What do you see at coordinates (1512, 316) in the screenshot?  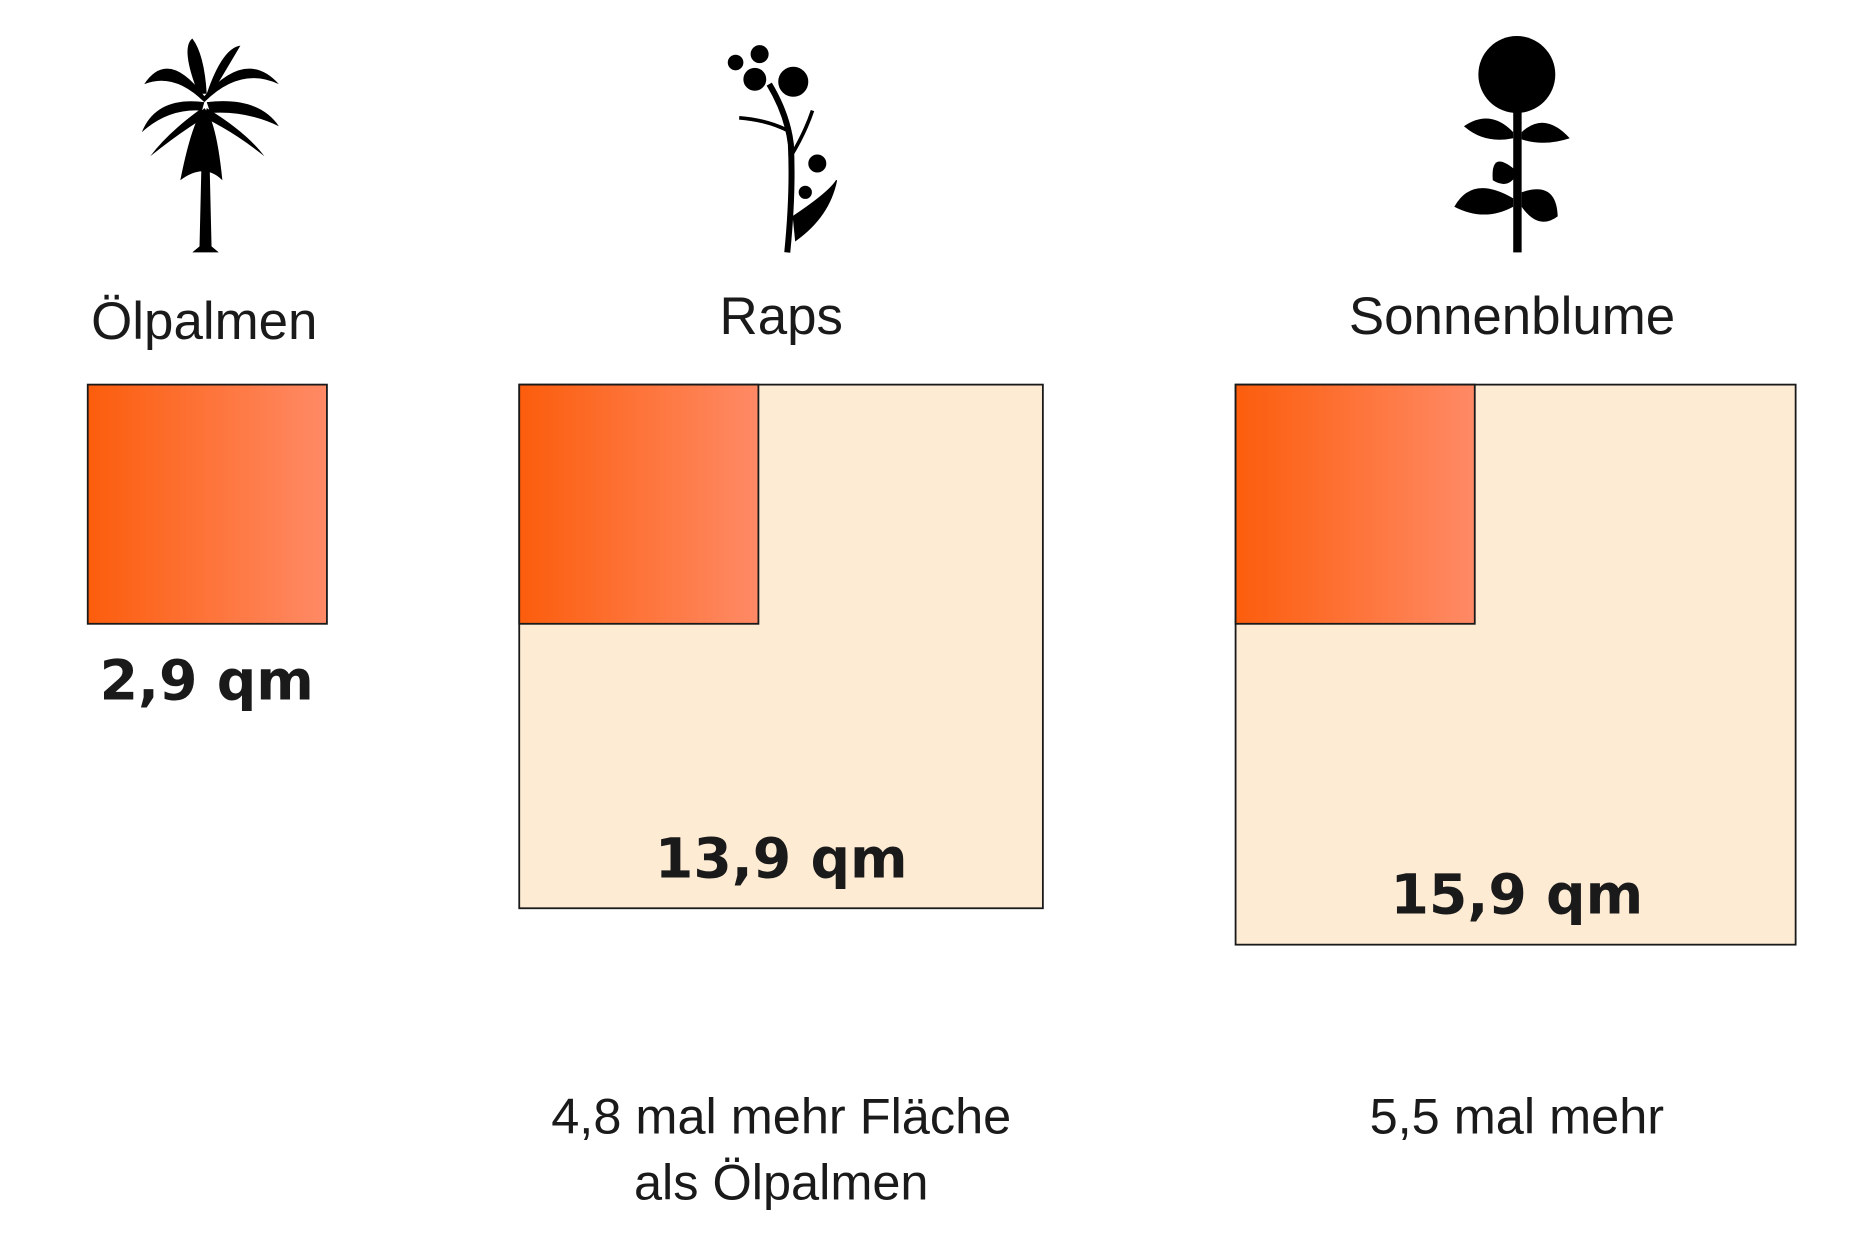 I see `crop-label-sonnenblume: Sonnenblume` at bounding box center [1512, 316].